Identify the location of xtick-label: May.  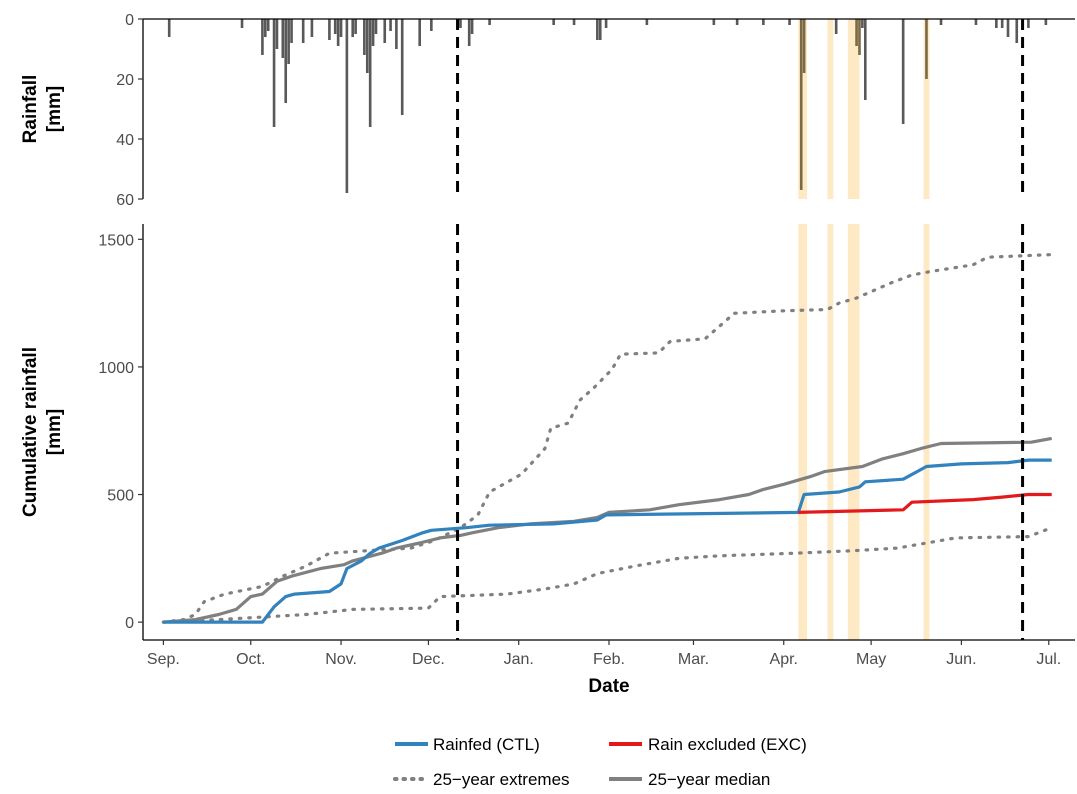
(871, 659).